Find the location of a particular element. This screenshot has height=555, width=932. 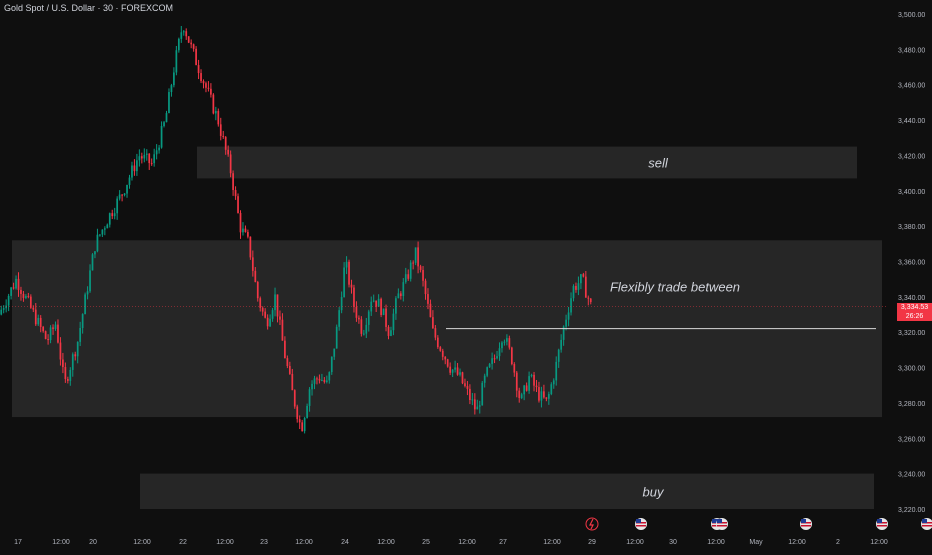

lightning-icon is located at coordinates (592, 524).